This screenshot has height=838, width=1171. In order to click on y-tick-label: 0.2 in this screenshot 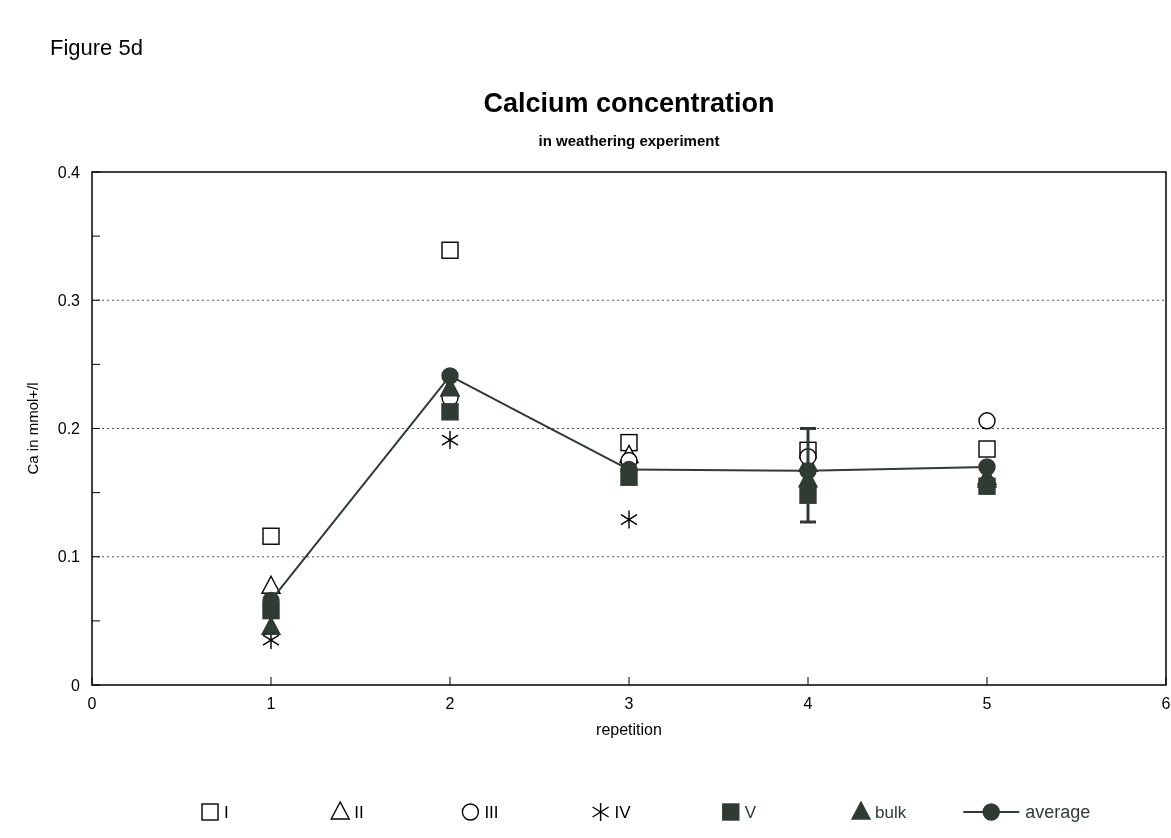, I will do `click(69, 429)`.